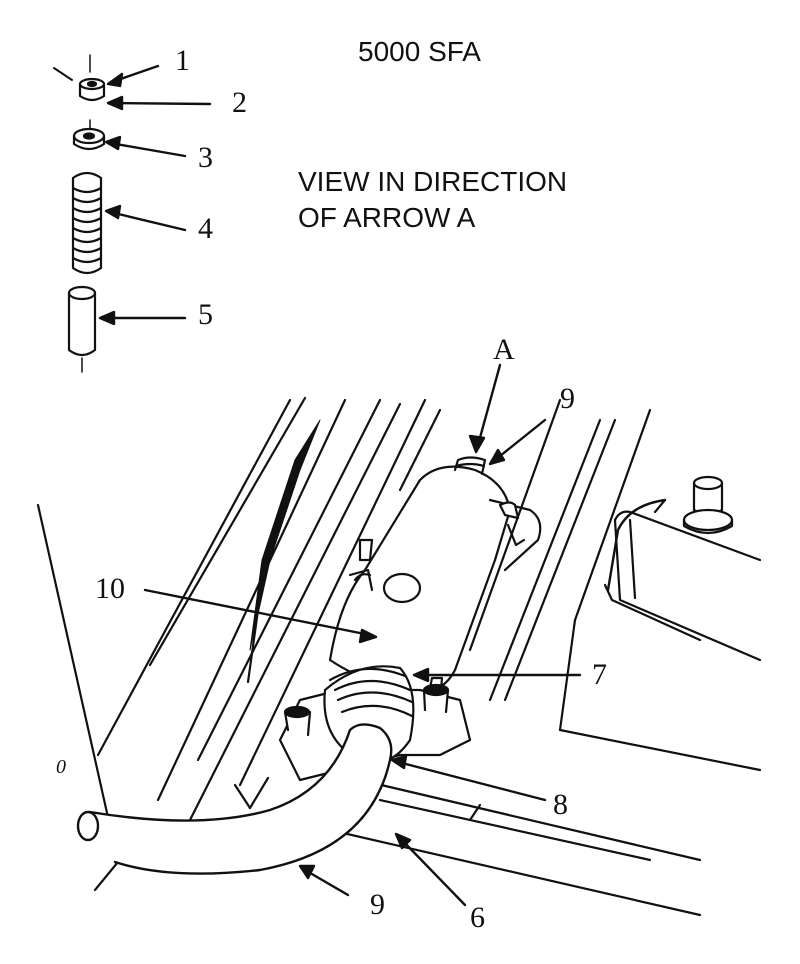 This screenshot has height=964, width=800. Describe the element at coordinates (205, 228) in the screenshot. I see `callout-4: 4` at that location.